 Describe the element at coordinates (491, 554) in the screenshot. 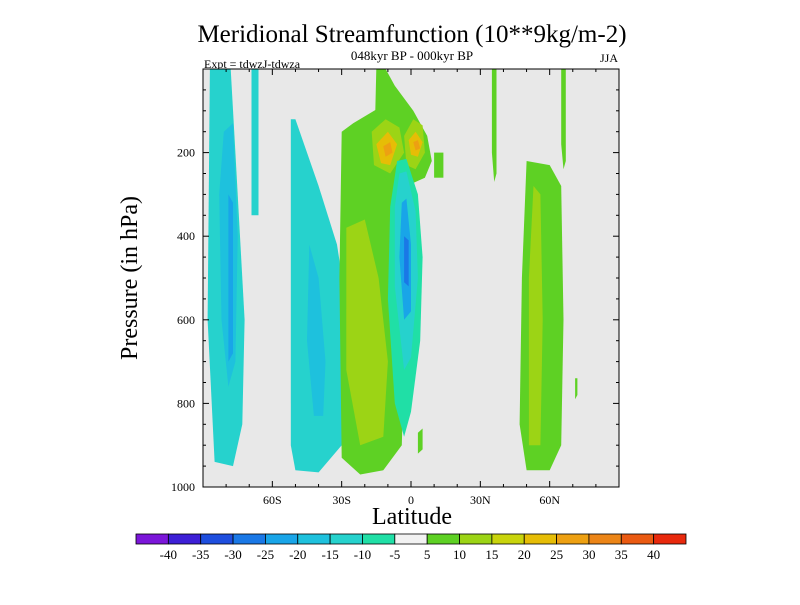

I see `colorbar-label: 15` at that location.